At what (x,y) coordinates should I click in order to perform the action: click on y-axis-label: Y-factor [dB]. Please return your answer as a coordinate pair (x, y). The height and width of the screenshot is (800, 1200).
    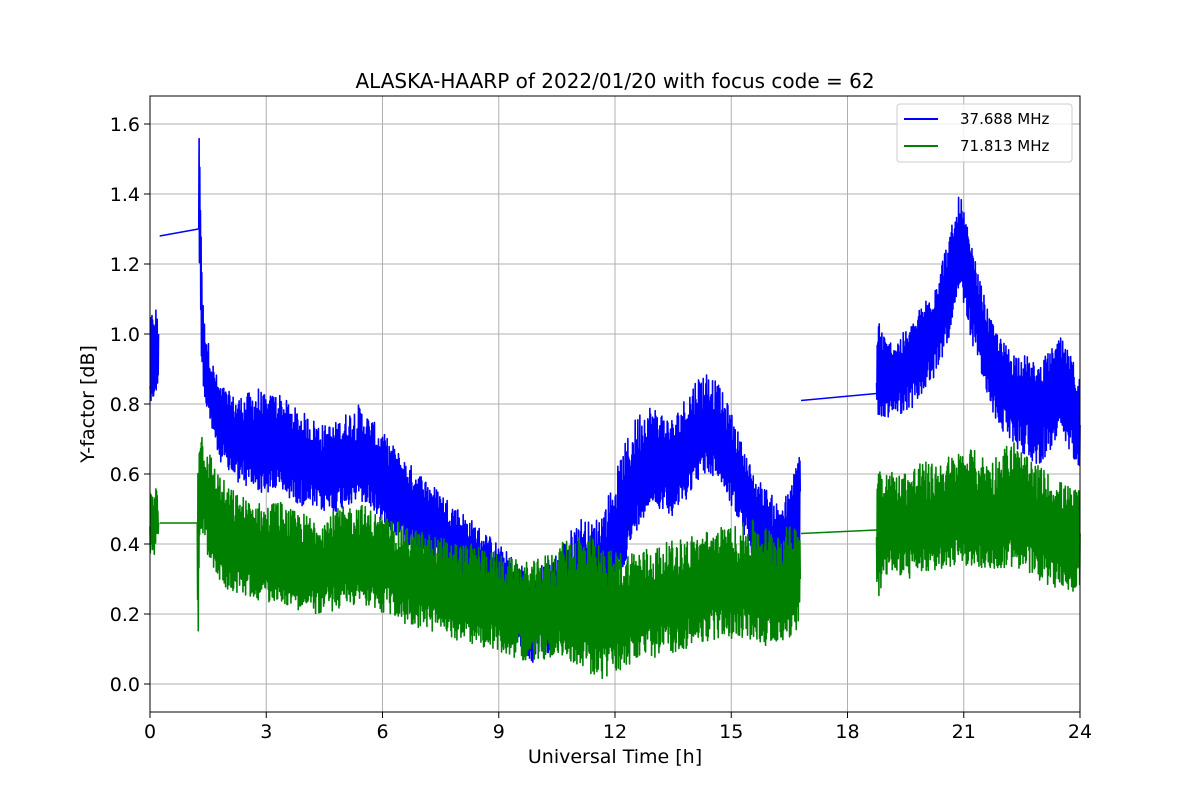
    Looking at the image, I should click on (88, 404).